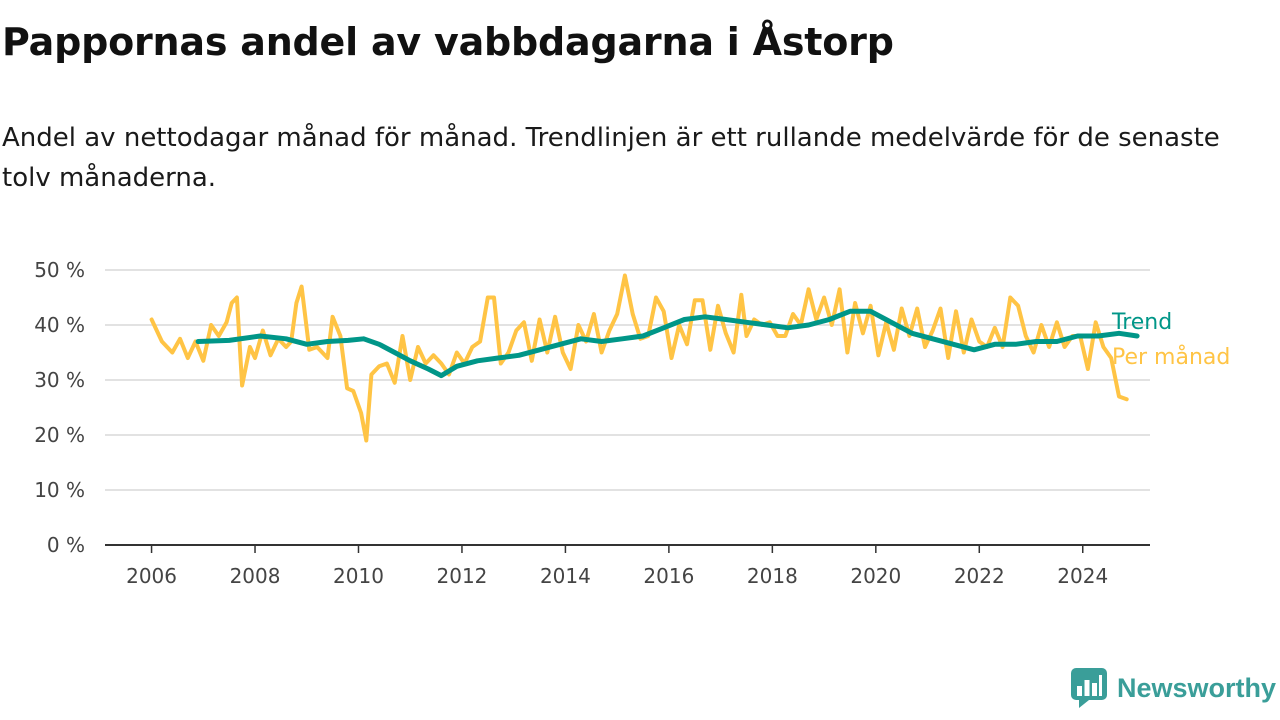  What do you see at coordinates (667, 343) in the screenshot?
I see `trend-line` at bounding box center [667, 343].